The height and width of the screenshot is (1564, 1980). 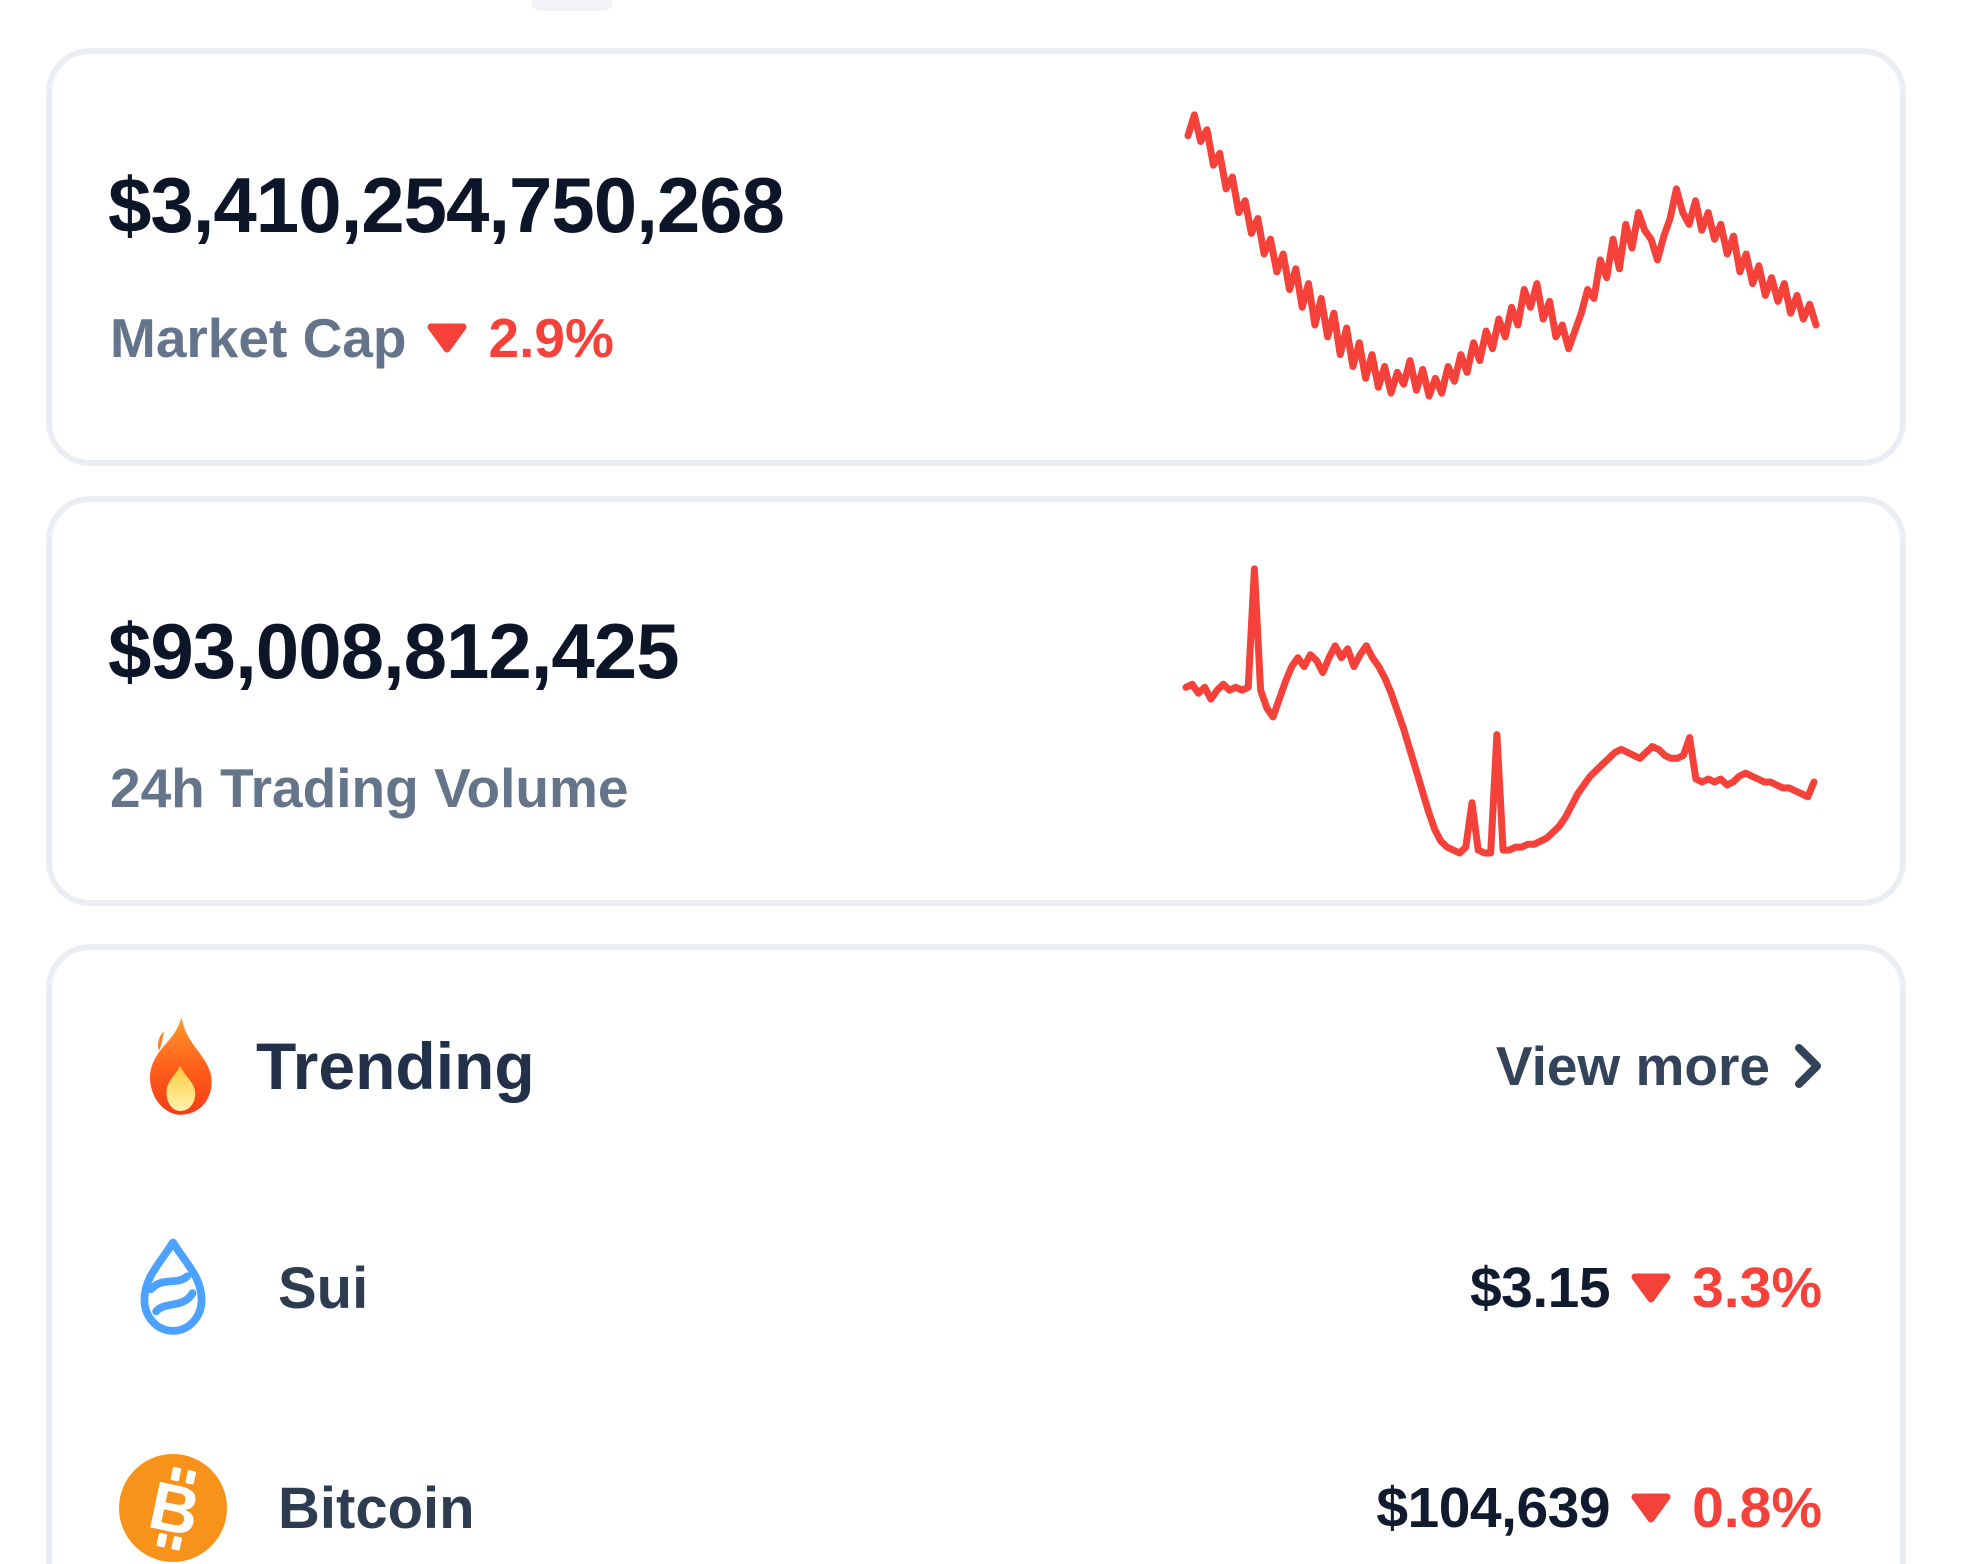 I want to click on trending-title: Trending, so click(x=395, y=1066).